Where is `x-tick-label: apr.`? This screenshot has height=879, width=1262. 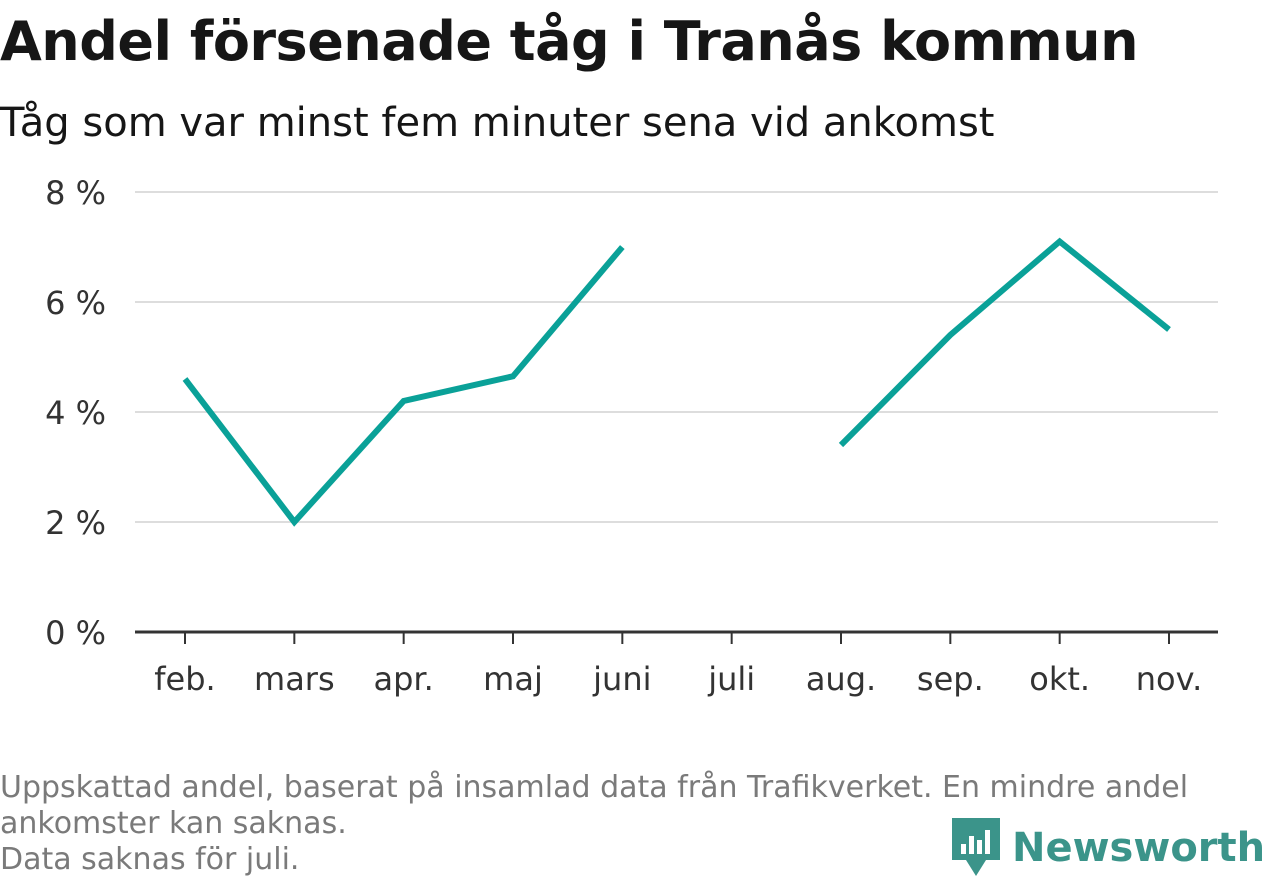
x-tick-label: apr. is located at coordinates (404, 679).